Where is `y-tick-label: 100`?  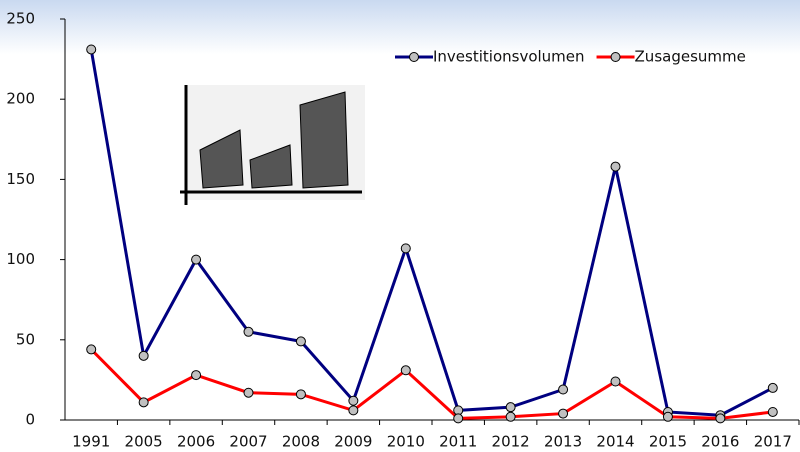 y-tick-label: 100 is located at coordinates (20, 259).